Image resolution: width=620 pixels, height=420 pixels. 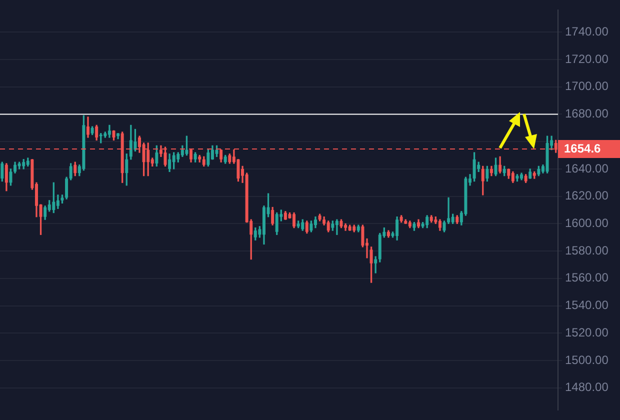 What do you see at coordinates (587, 332) in the screenshot?
I see `y-tick-label: 1520.00` at bounding box center [587, 332].